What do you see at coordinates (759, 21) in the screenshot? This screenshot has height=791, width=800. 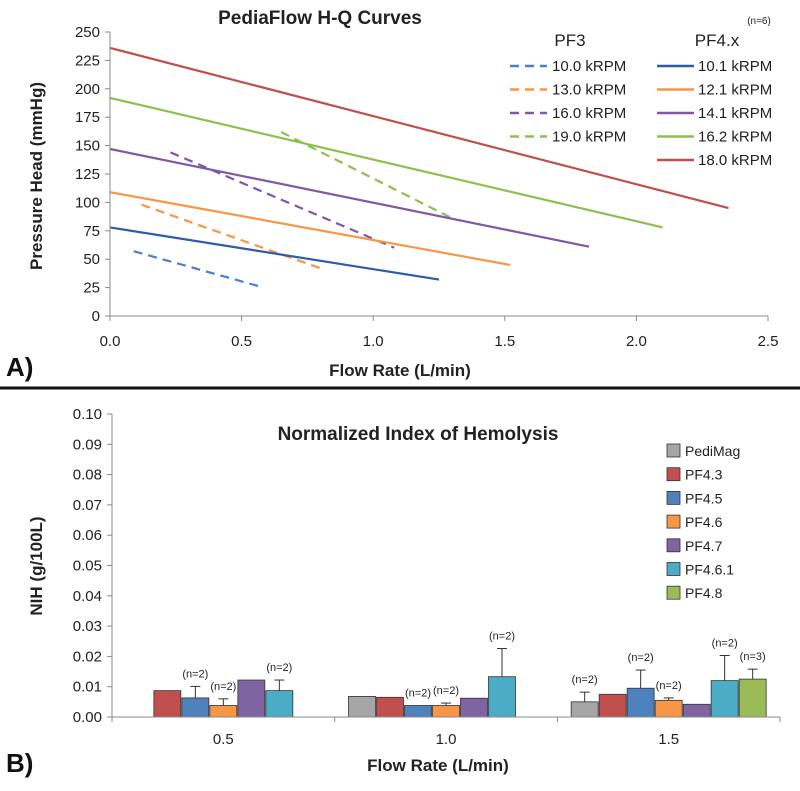 I see `legend-header-sup: (n=6)` at bounding box center [759, 21].